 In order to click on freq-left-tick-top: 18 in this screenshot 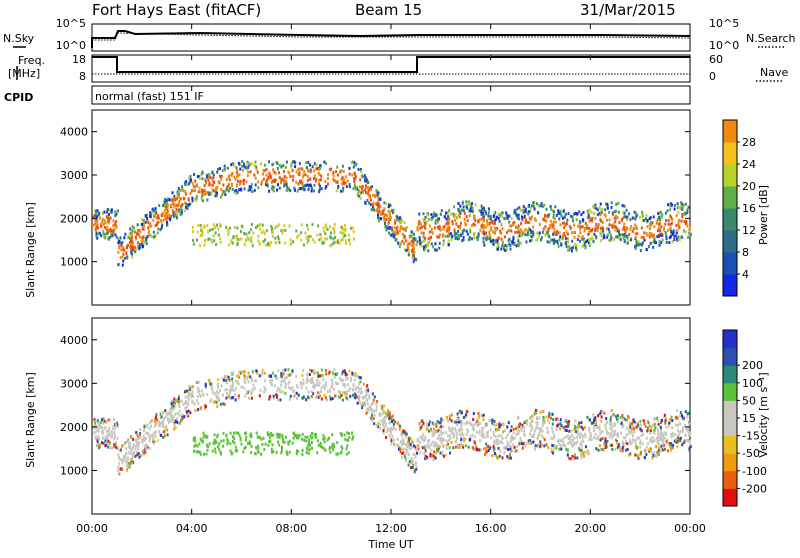, I will do `click(79, 59)`.